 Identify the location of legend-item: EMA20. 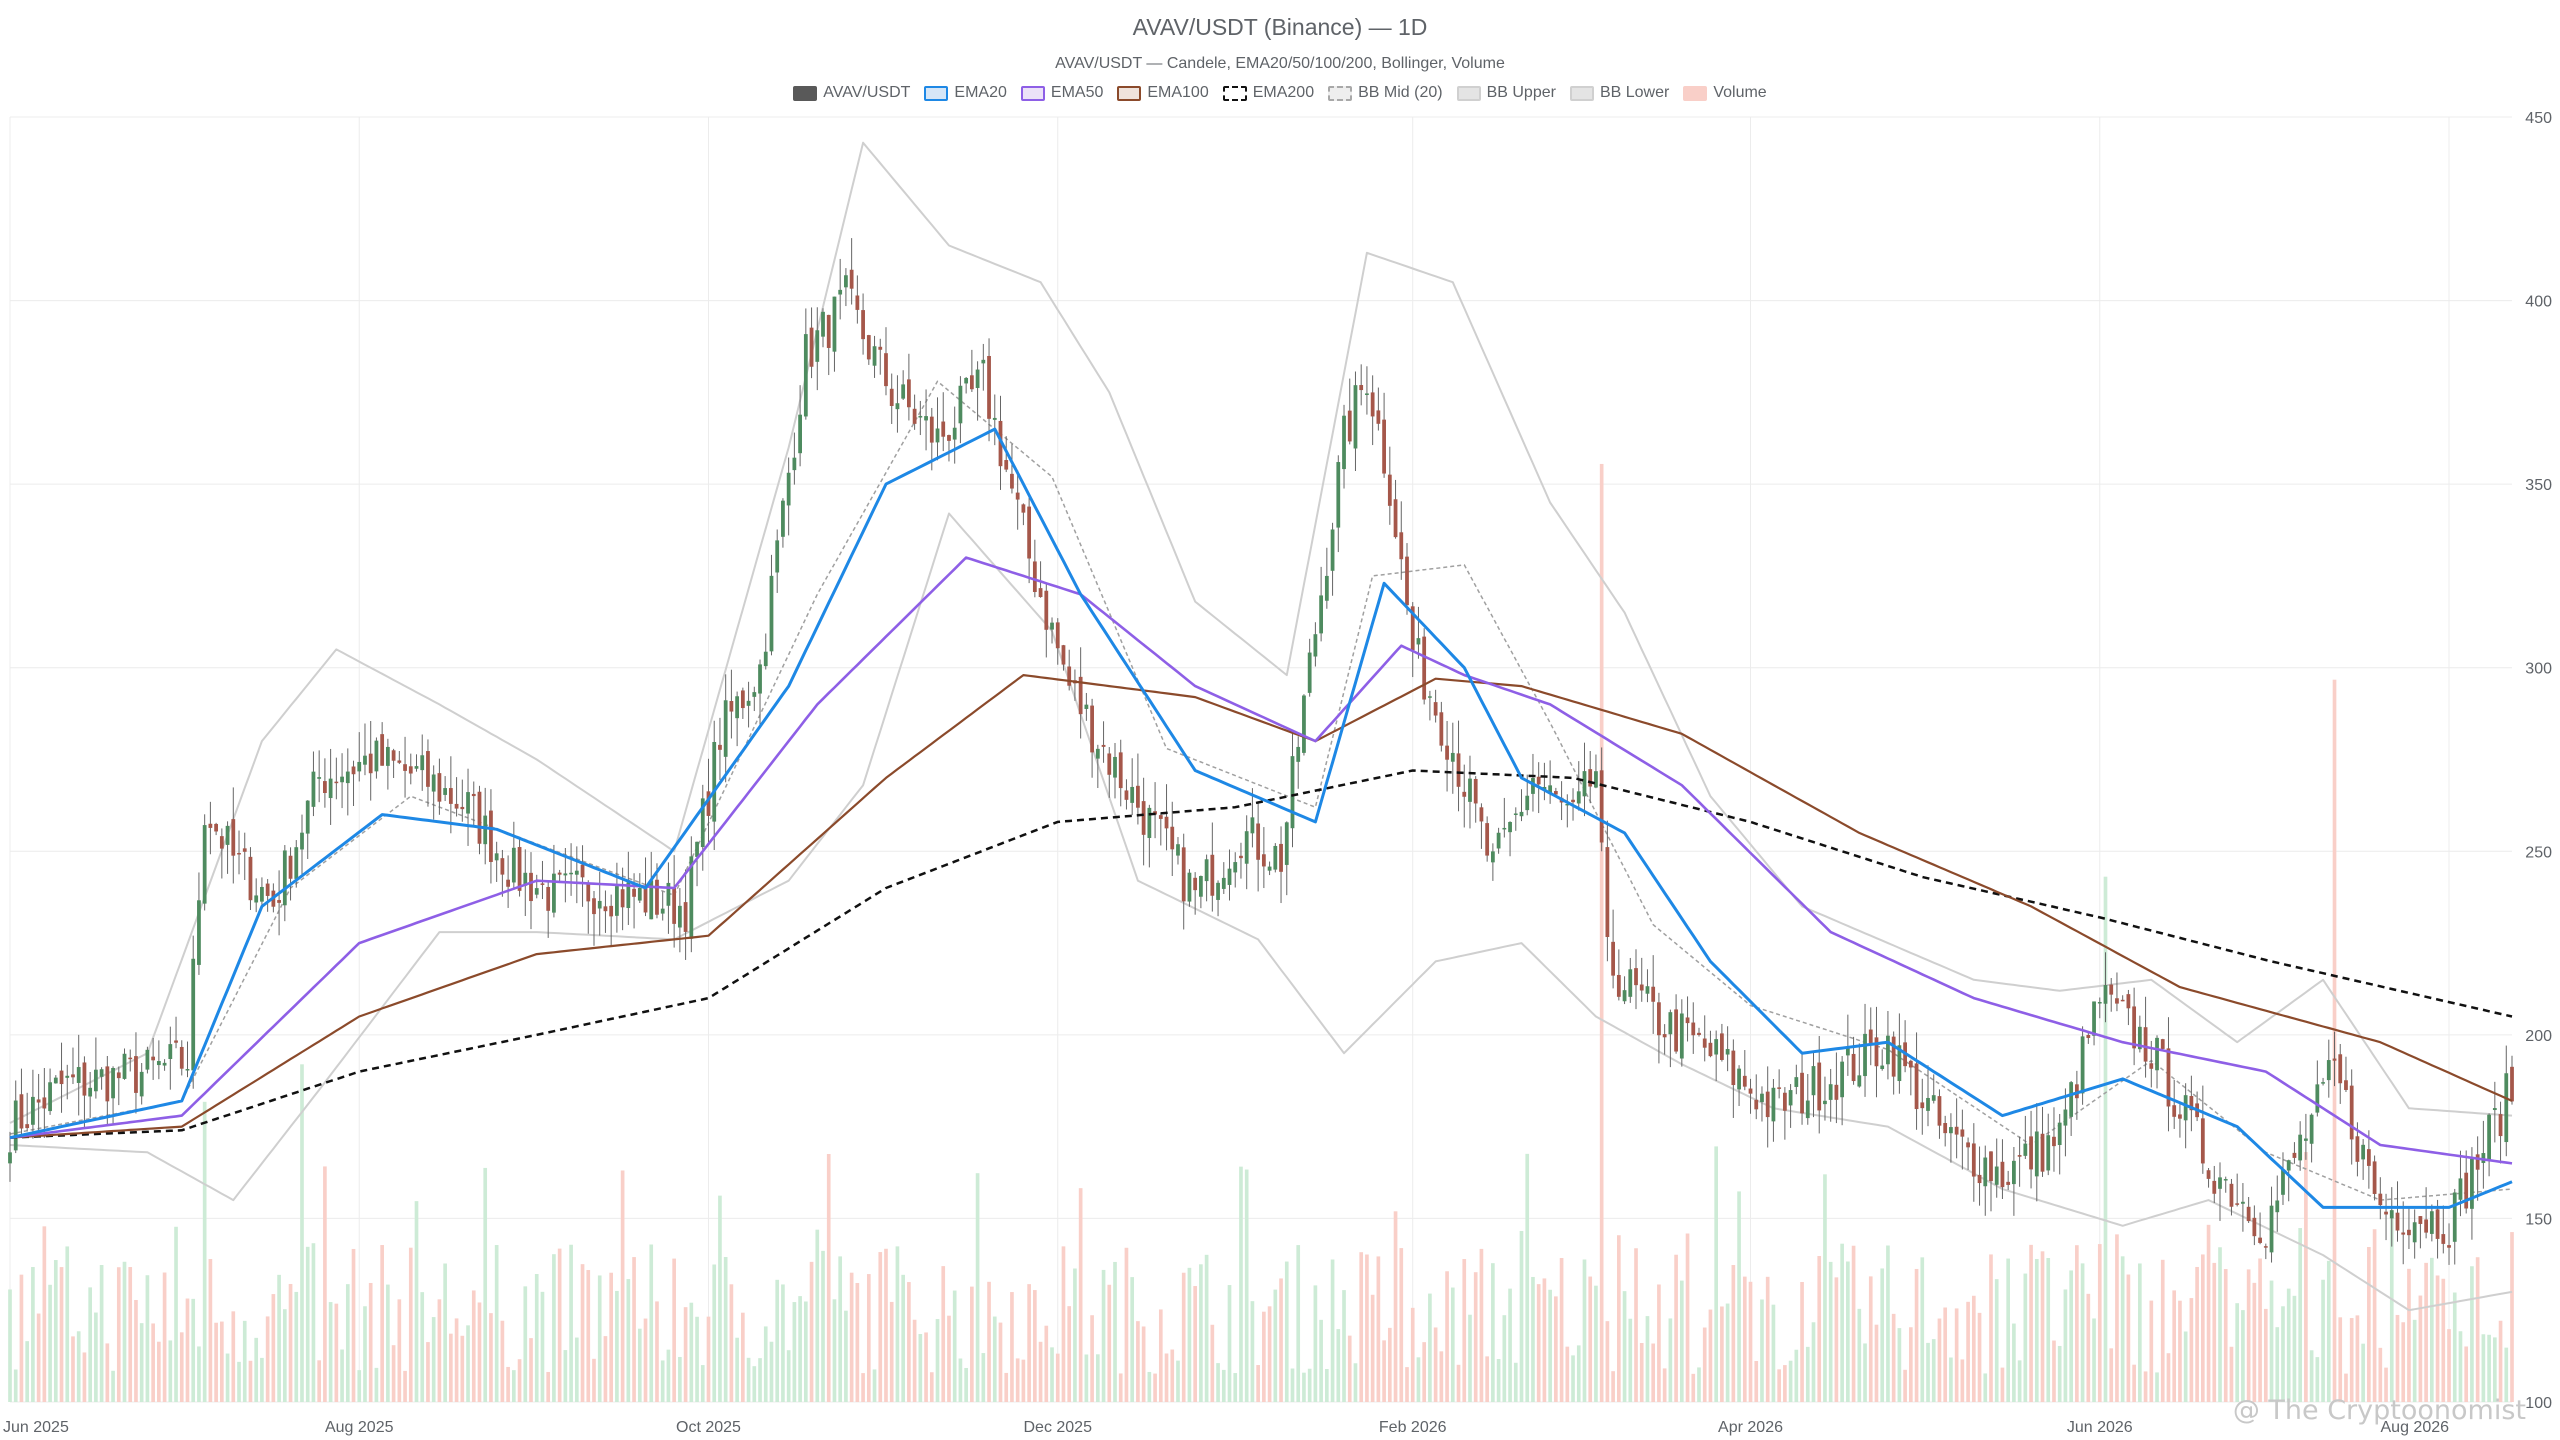
(965, 93).